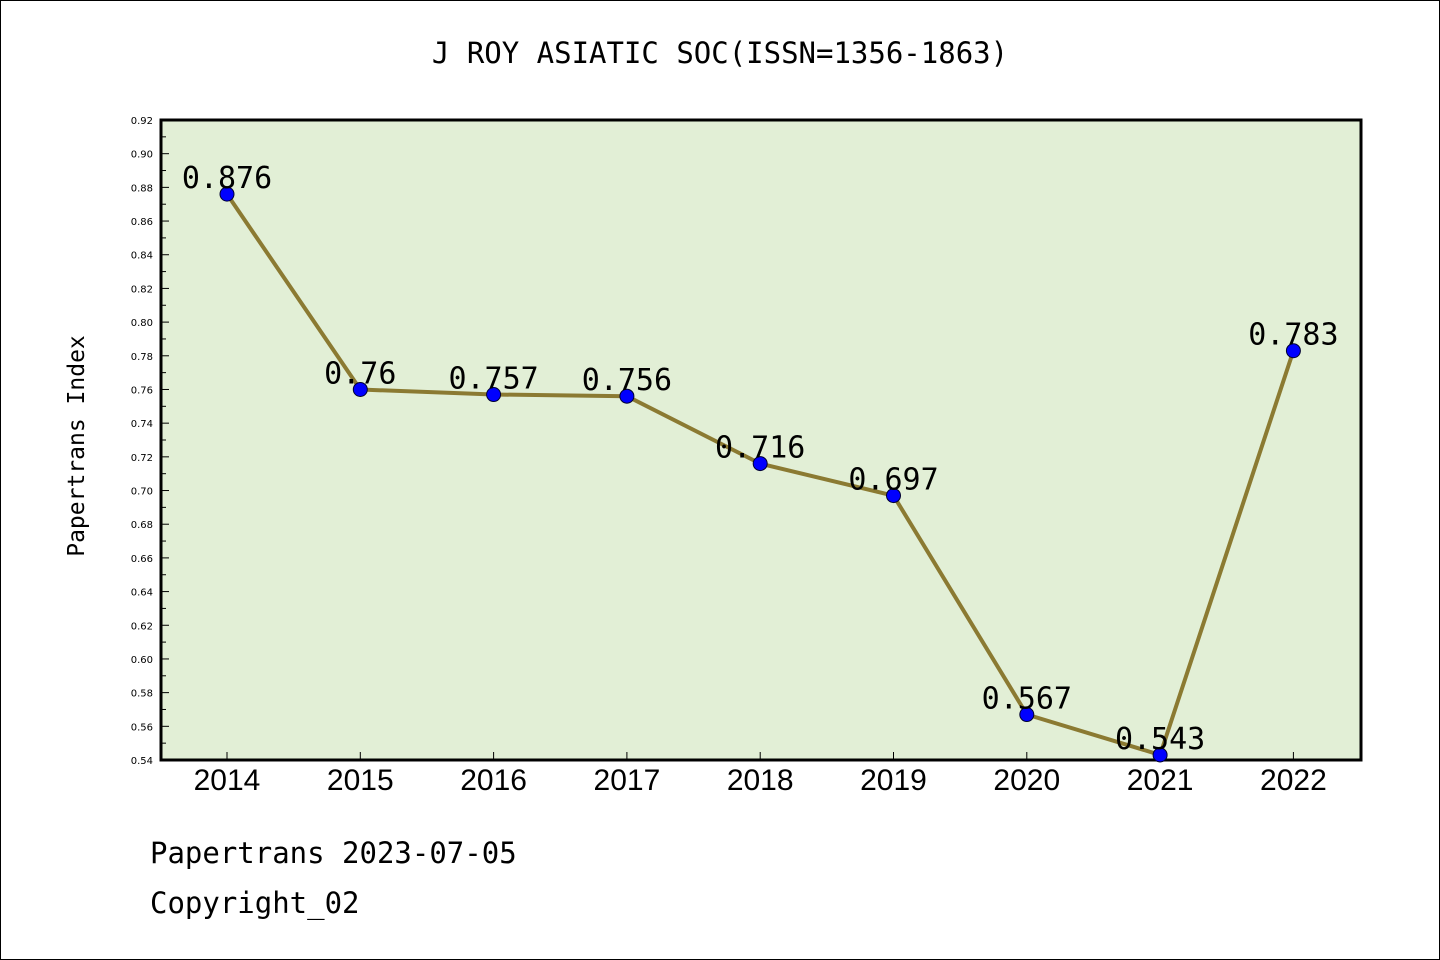 The width and height of the screenshot is (1440, 960). I want to click on data-label: 0.876, so click(227, 178).